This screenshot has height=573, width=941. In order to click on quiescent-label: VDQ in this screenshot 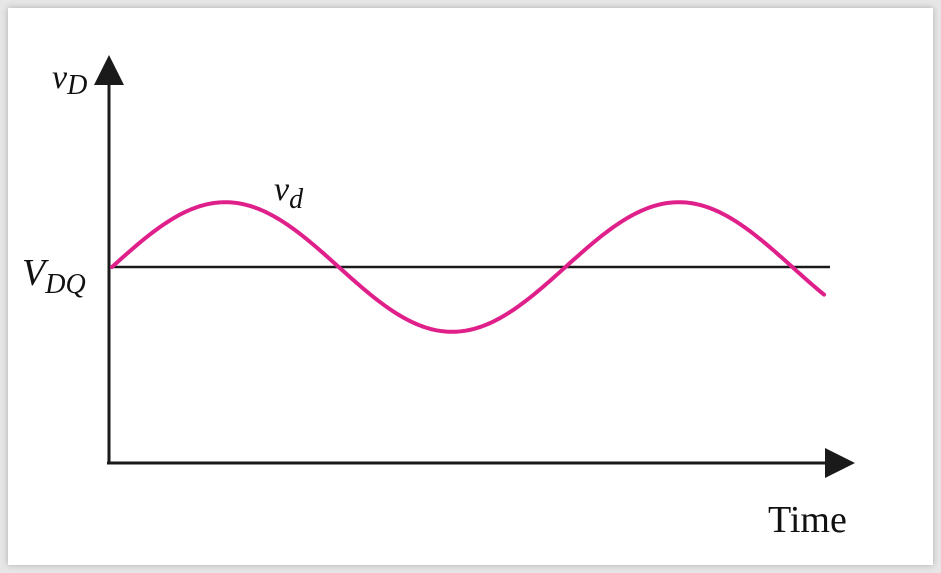, I will do `click(54, 276)`.